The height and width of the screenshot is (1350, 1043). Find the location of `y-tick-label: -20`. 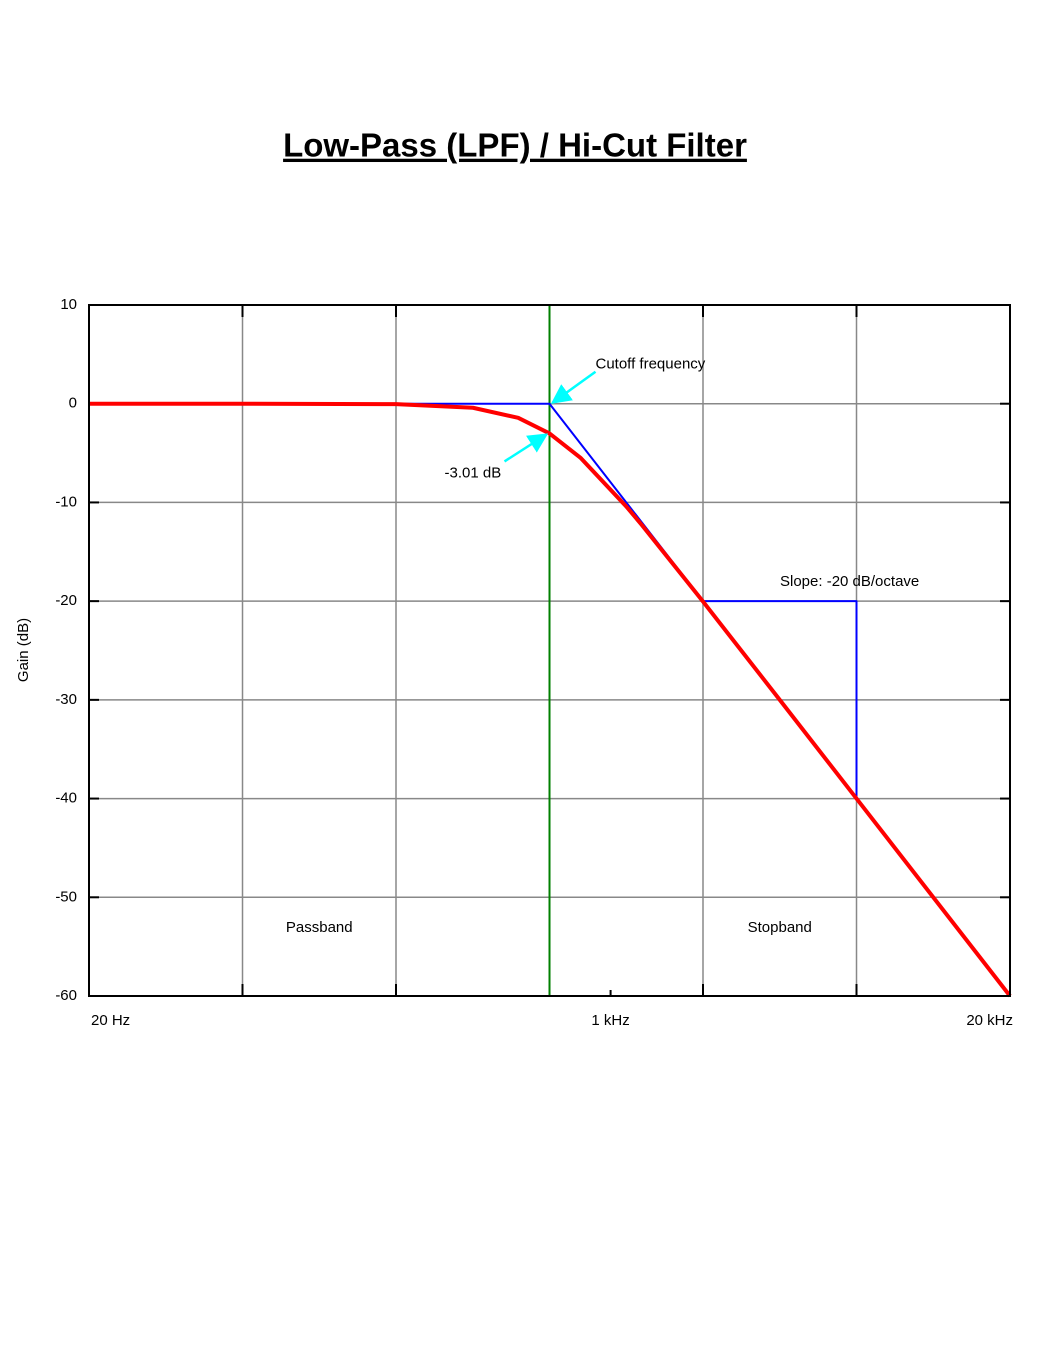

y-tick-label: -20 is located at coordinates (66, 600).